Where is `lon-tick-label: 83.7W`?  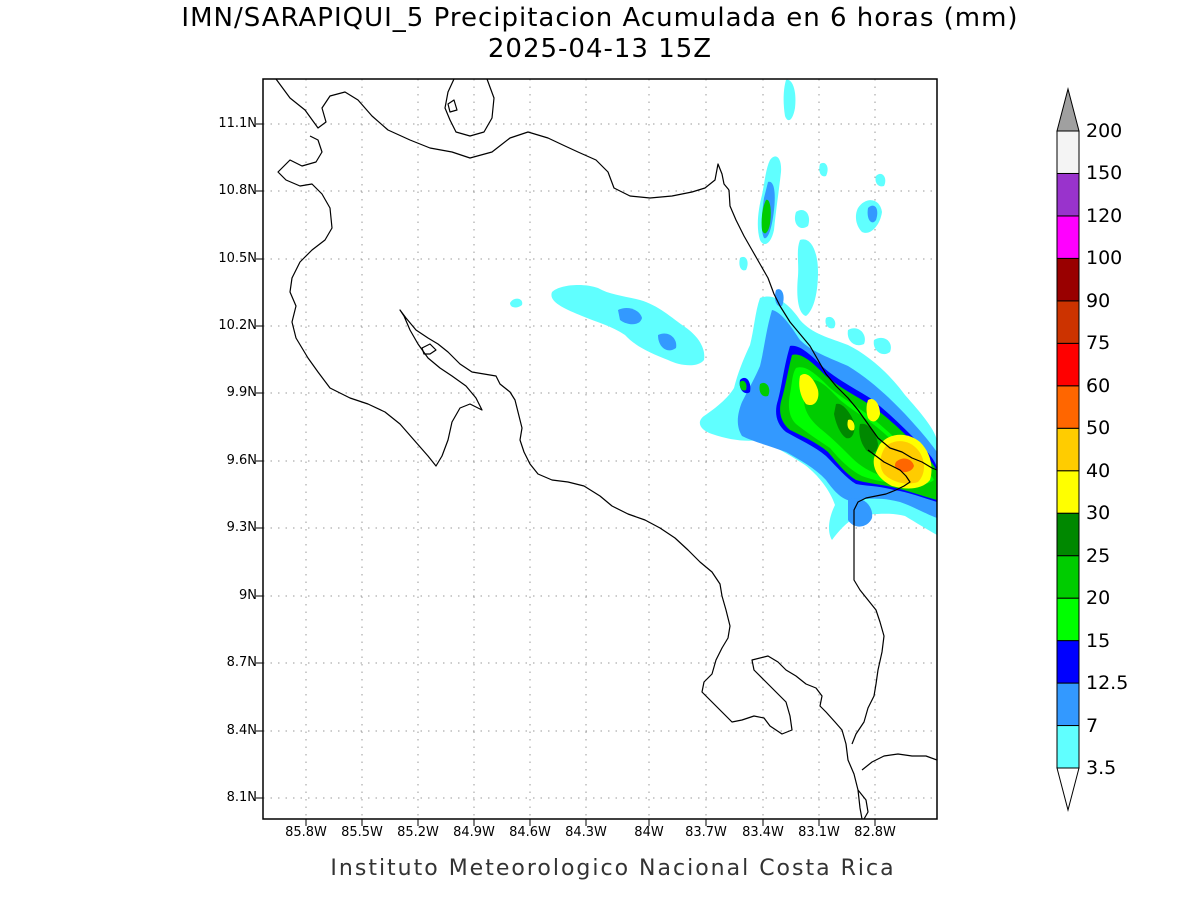
lon-tick-label: 83.7W is located at coordinates (706, 832).